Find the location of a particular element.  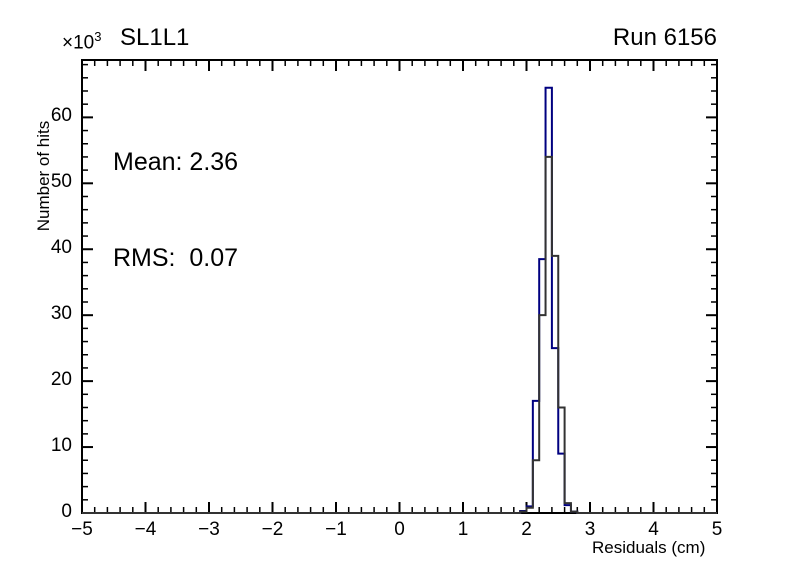

x-tick-label: 0 is located at coordinates (399, 529).